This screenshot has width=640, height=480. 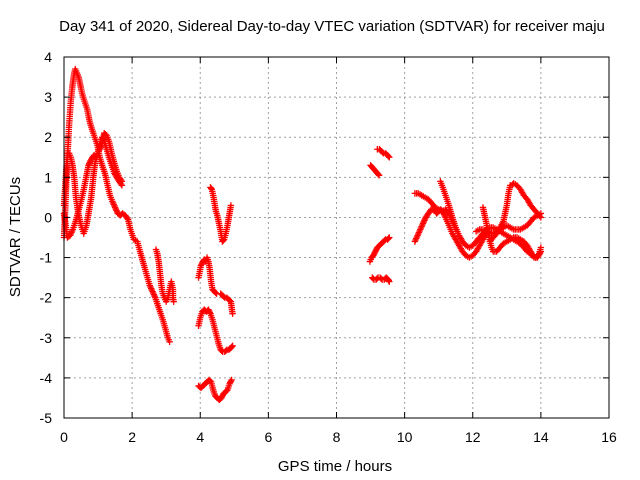 What do you see at coordinates (48, 217) in the screenshot?
I see `y-tick-label: 0` at bounding box center [48, 217].